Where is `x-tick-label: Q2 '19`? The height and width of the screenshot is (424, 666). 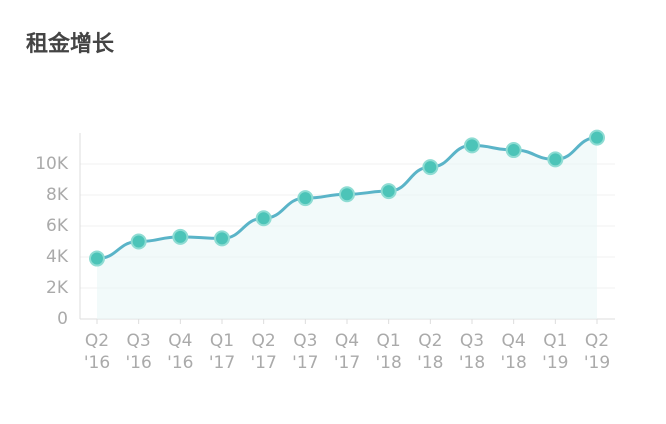 x-tick-label: Q2 '19 is located at coordinates (597, 352).